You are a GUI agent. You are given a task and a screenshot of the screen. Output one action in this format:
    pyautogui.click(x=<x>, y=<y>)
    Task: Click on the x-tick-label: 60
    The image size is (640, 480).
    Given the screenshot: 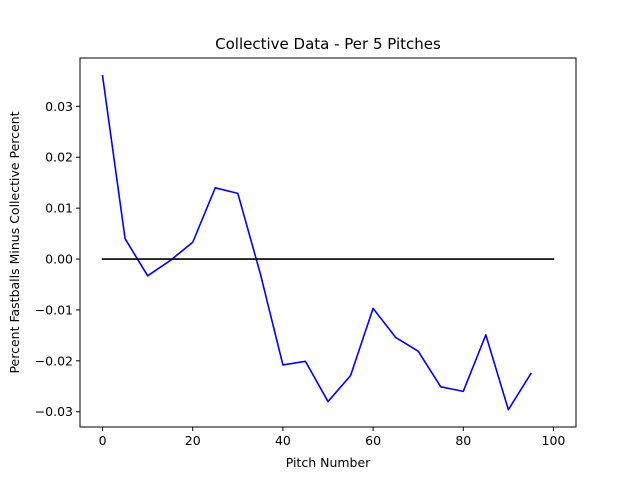 What is the action you would take?
    pyautogui.click(x=373, y=440)
    